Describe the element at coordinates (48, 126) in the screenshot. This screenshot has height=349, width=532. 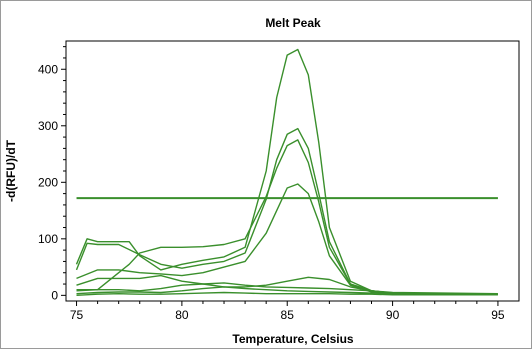
I see `y-tick-label: 300` at that location.